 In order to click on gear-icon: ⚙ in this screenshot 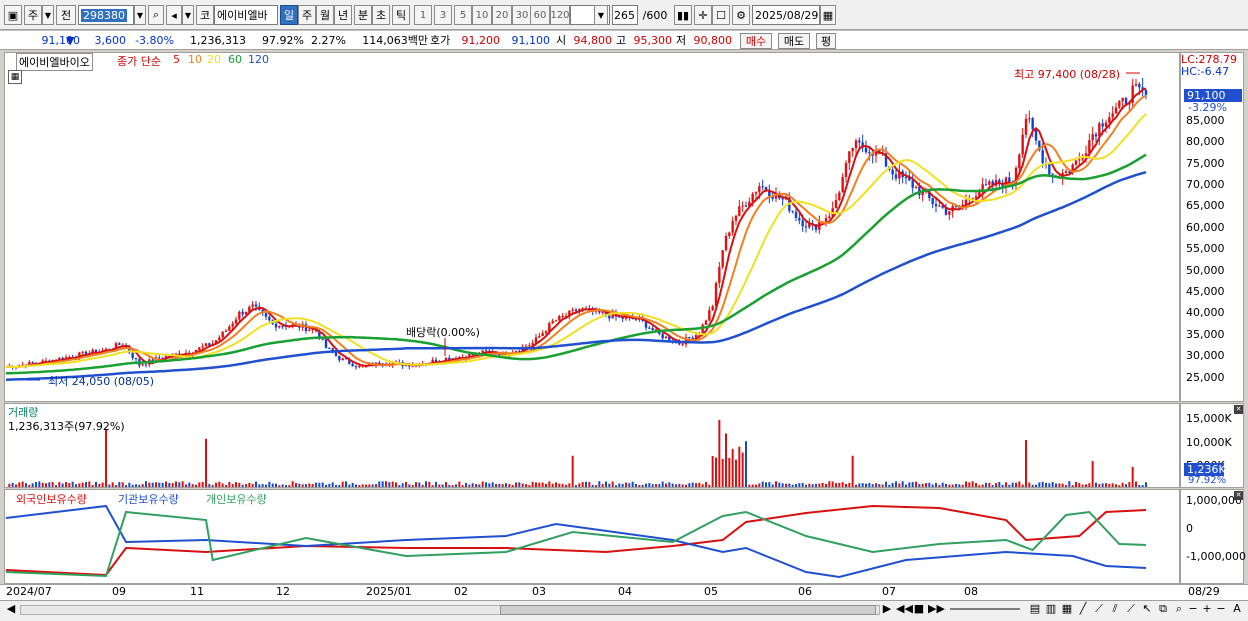, I will do `click(741, 15)`.